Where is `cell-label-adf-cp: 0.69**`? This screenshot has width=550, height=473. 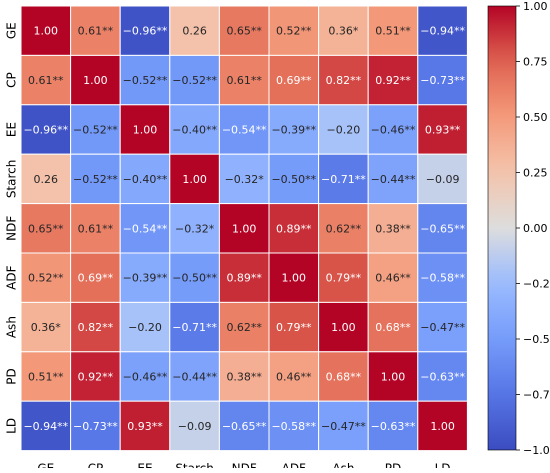
cell-label-adf-cp: 0.69** is located at coordinates (96, 278).